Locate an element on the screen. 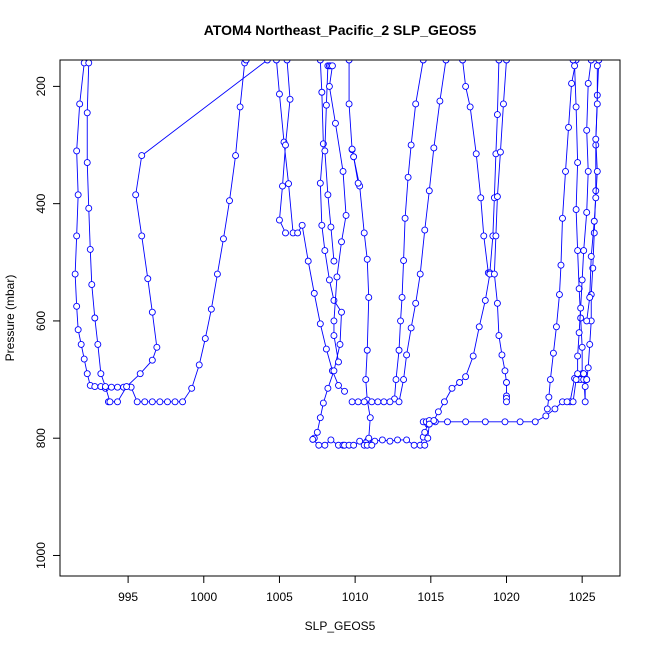 The height and width of the screenshot is (650, 650). y-axis-label: Pressure (mbar) is located at coordinates (10, 318).